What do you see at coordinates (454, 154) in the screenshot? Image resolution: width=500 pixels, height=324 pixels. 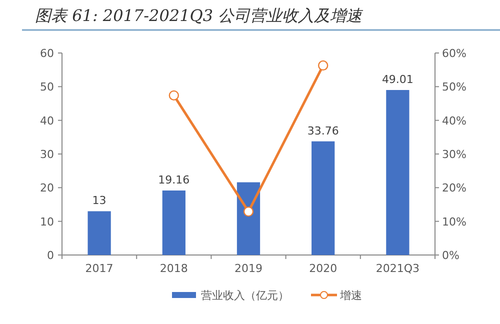 I see `y2-tick-label: 30%` at bounding box center [454, 154].